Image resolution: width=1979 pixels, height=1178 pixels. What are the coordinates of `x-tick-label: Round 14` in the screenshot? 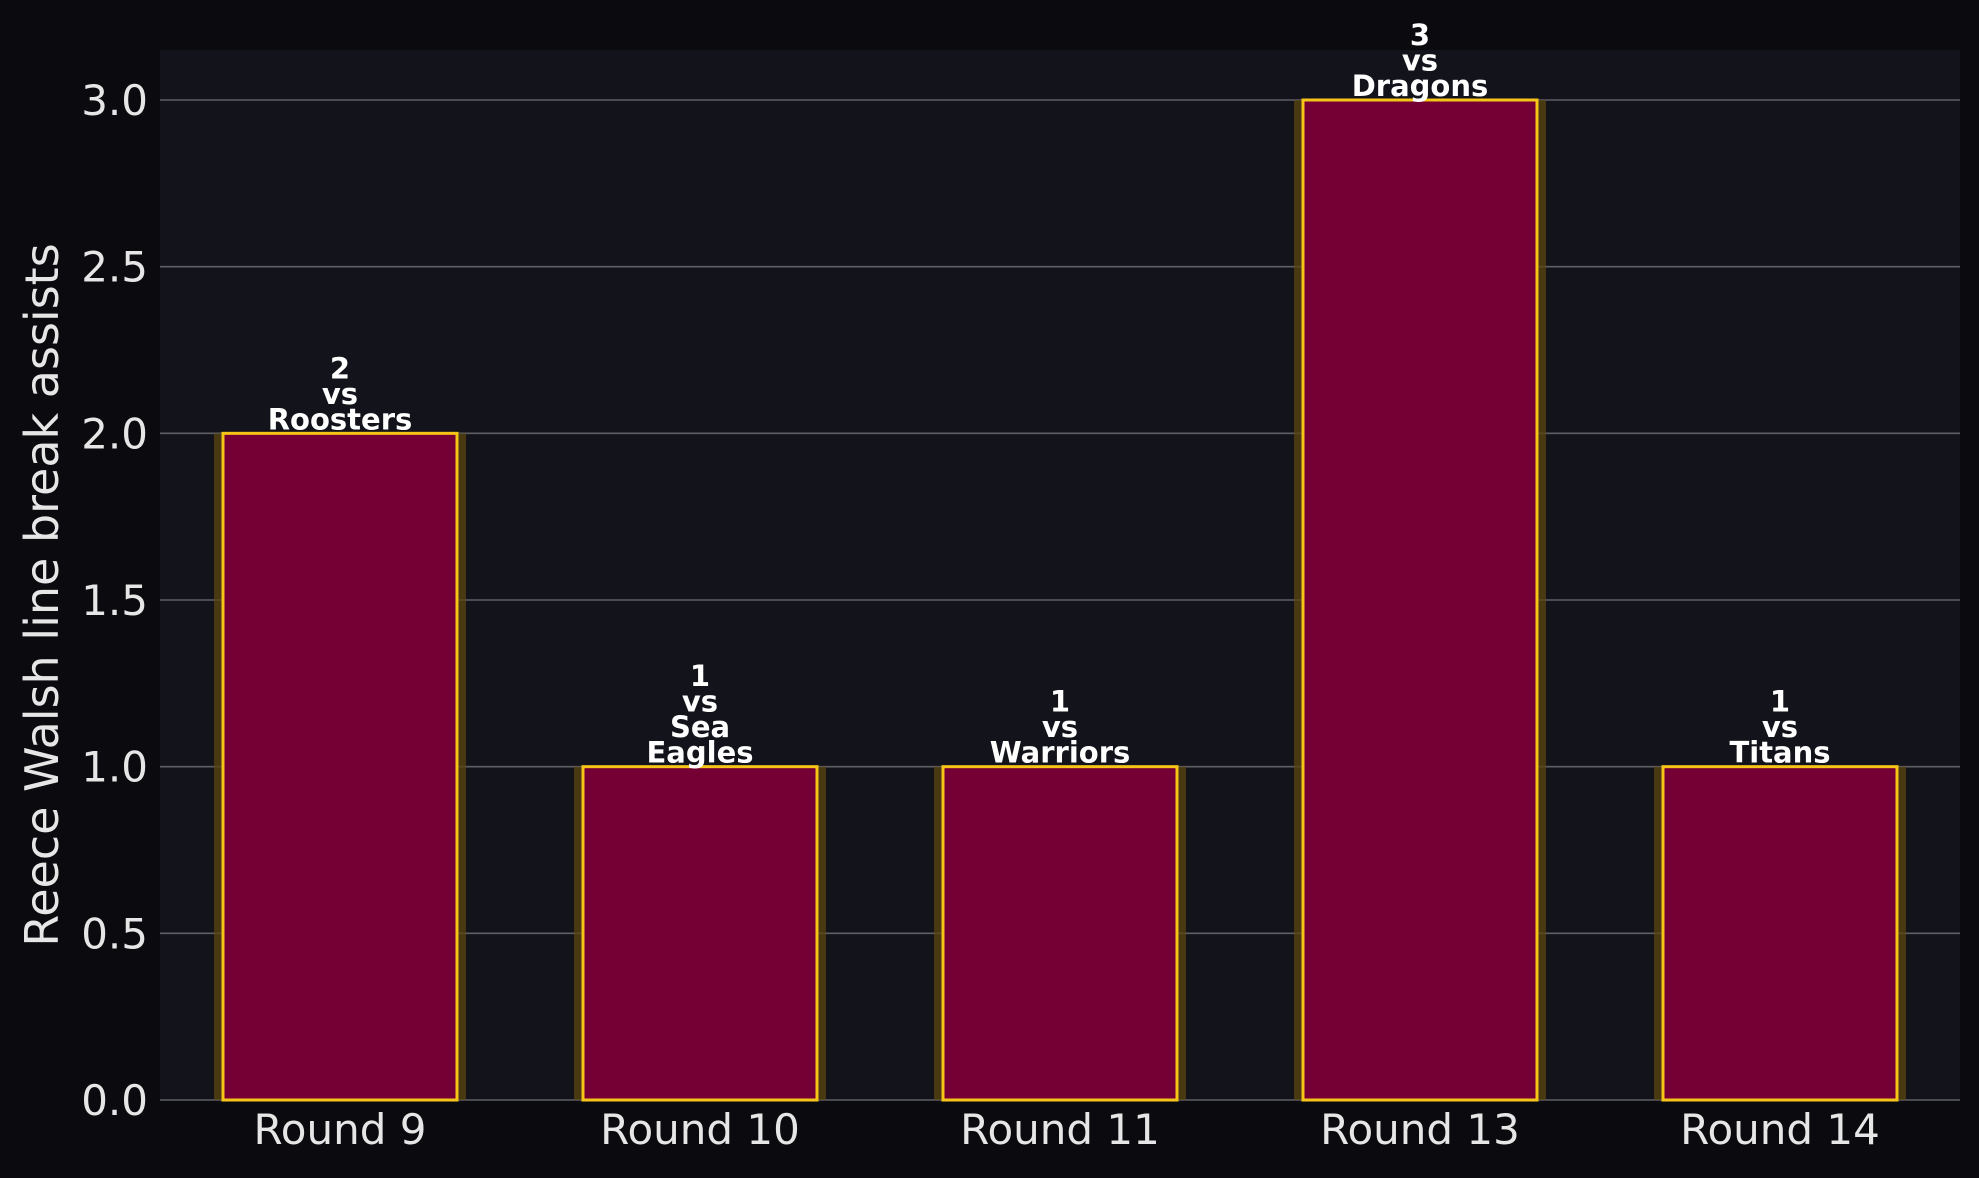 It's located at (1780, 1129).